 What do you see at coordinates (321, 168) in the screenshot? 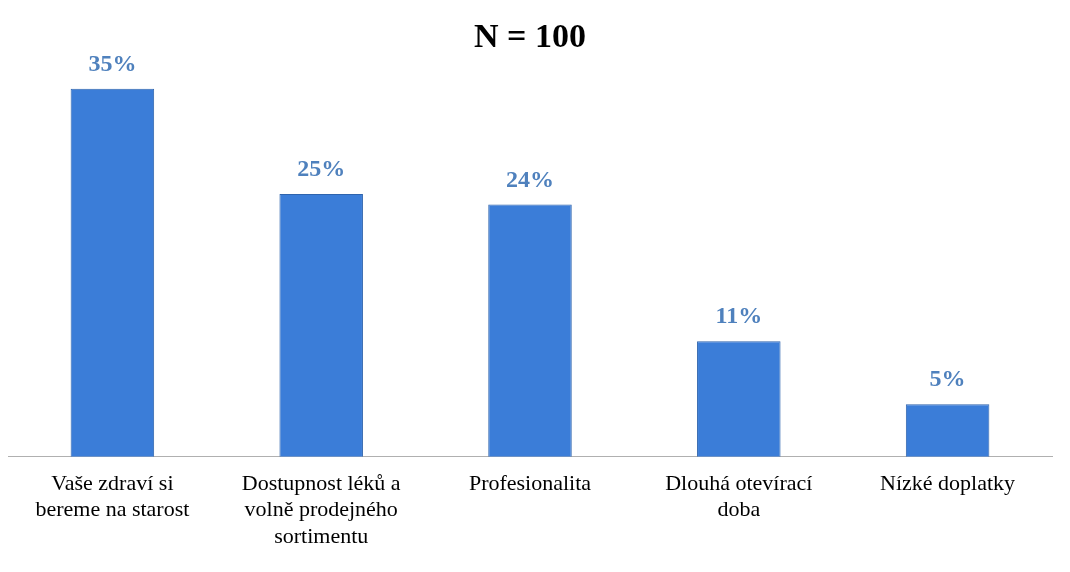
I see `data-label: 25%` at bounding box center [321, 168].